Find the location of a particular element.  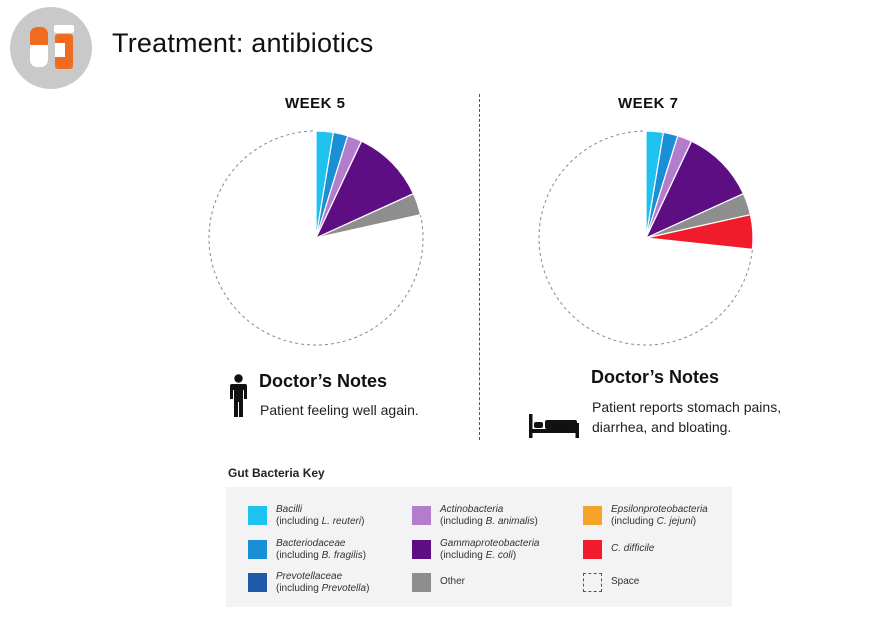

pie-outline is located at coordinates (316, 238).